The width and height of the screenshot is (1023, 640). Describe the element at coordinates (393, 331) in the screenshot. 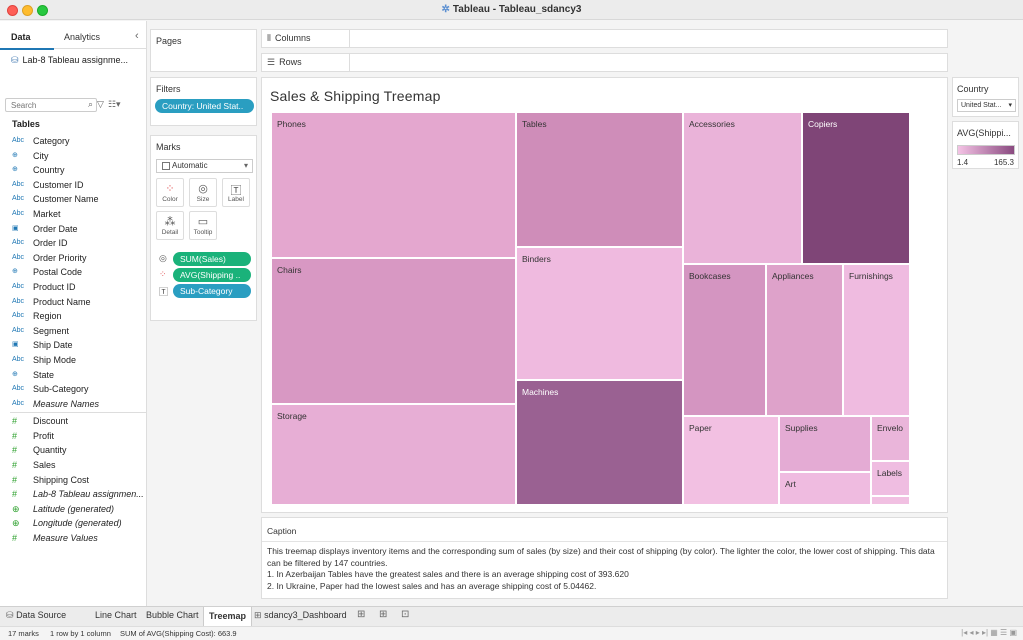

I see `treemap-tile: Chairs` at that location.